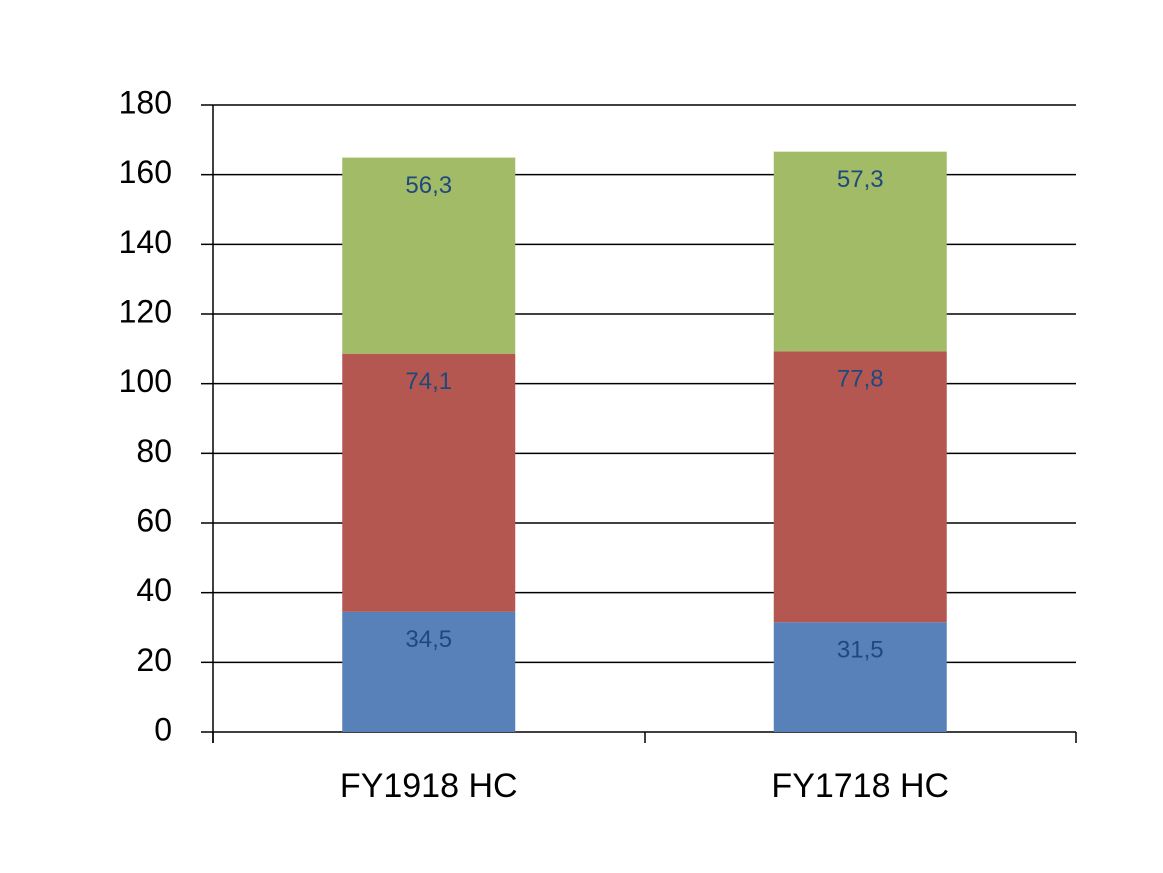 The image size is (1163, 873). Describe the element at coordinates (145, 102) in the screenshot. I see `y-tick-label: 180` at that location.